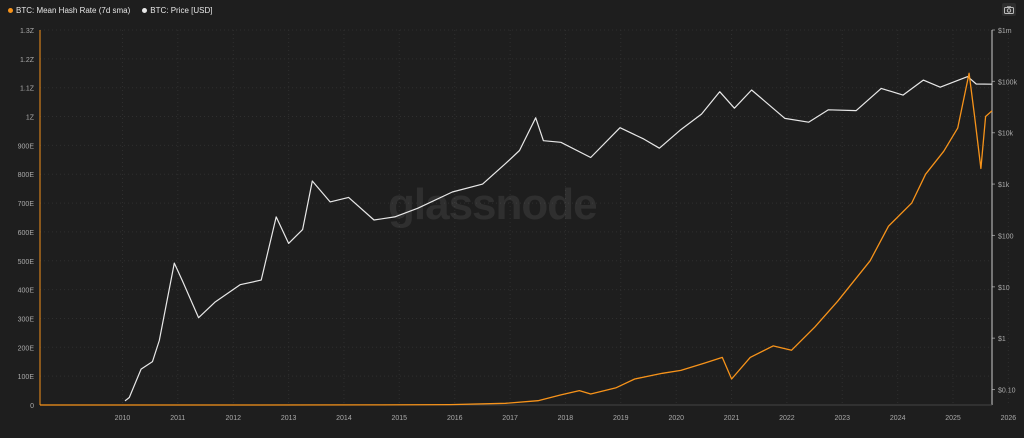 This screenshot has width=1024, height=438. What do you see at coordinates (289, 418) in the screenshot?
I see `x-tick-label: 2013` at bounding box center [289, 418].